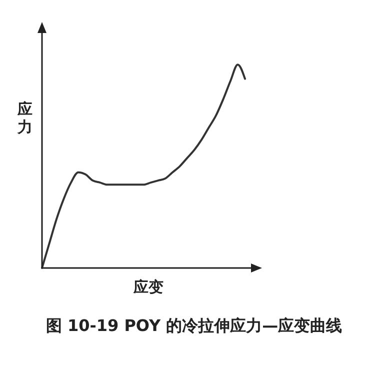  What do you see at coordinates (25, 118) in the screenshot?
I see `y-axis-title: 应力` at bounding box center [25, 118].